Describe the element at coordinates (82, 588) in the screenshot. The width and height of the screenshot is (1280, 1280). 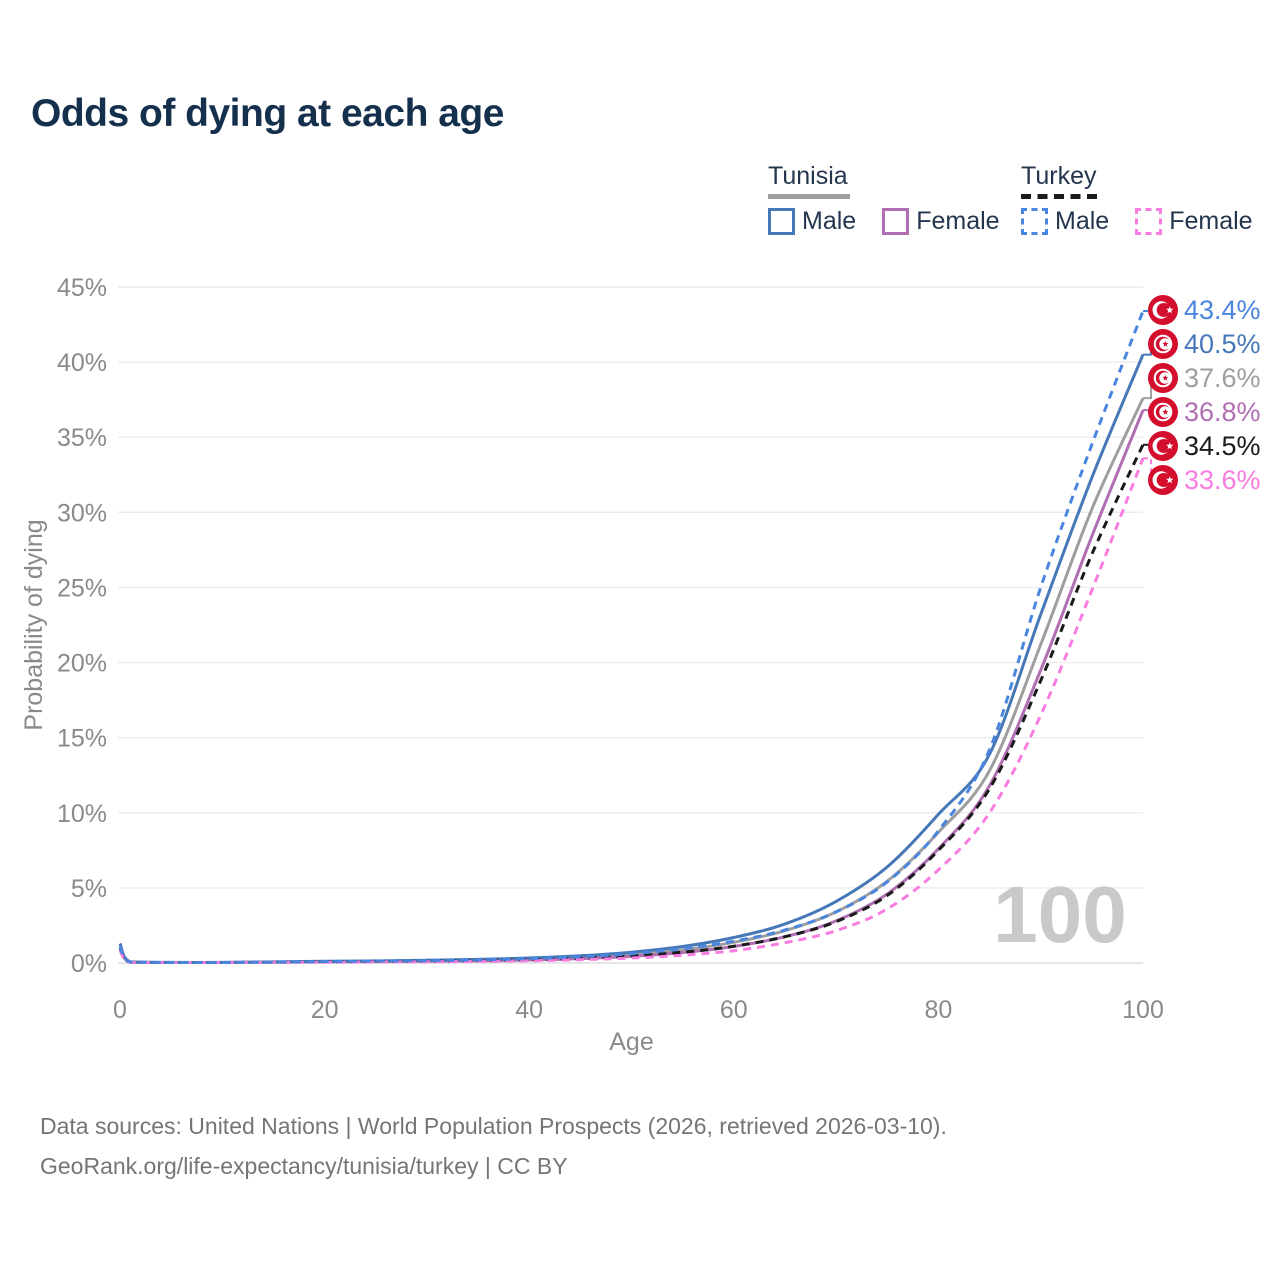
I see `y-tick-label: 25%` at that location.